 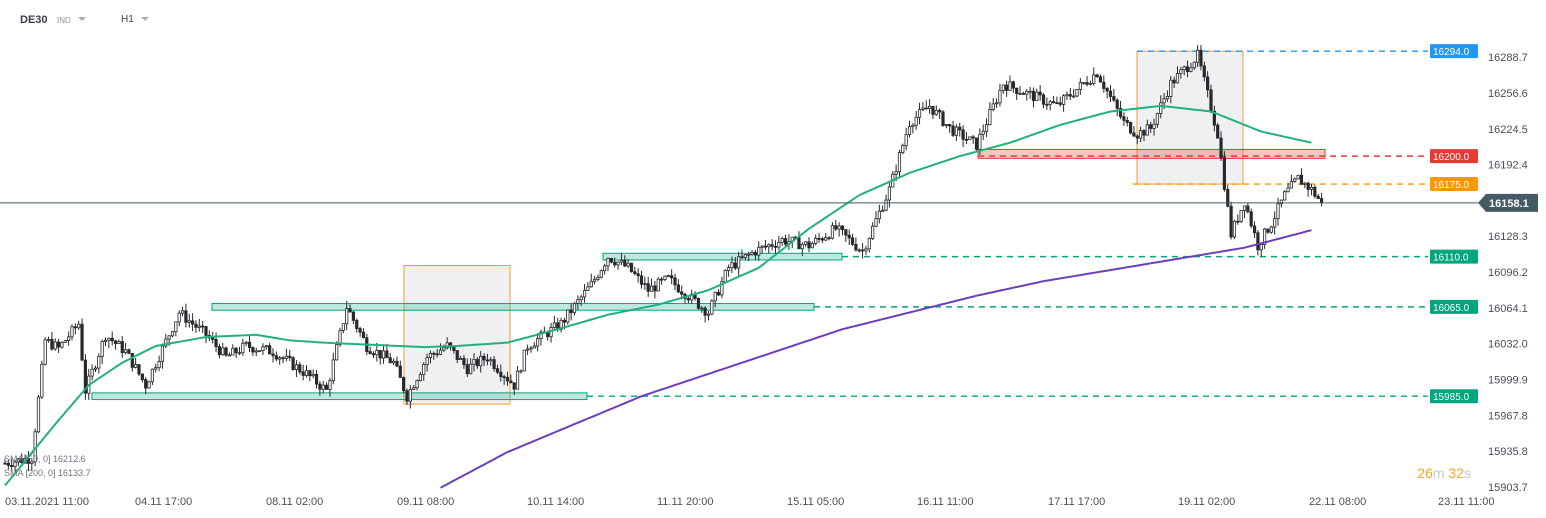 What do you see at coordinates (45, 459) in the screenshot?
I see `sma50-legend: SMA [50, 0] 16212.6` at bounding box center [45, 459].